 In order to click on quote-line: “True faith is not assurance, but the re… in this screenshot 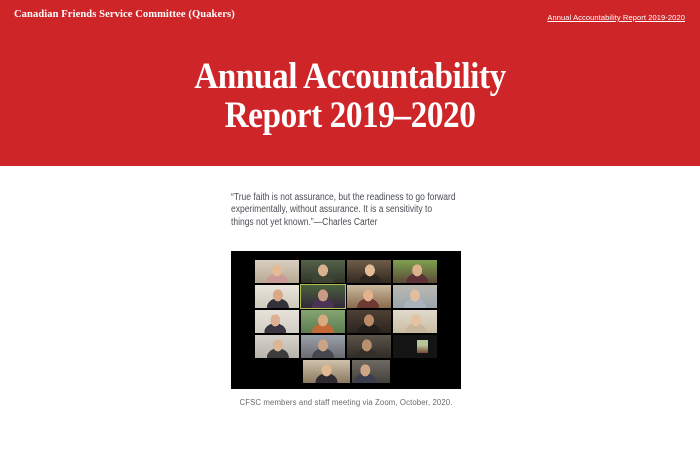, I will do `click(343, 197)`.